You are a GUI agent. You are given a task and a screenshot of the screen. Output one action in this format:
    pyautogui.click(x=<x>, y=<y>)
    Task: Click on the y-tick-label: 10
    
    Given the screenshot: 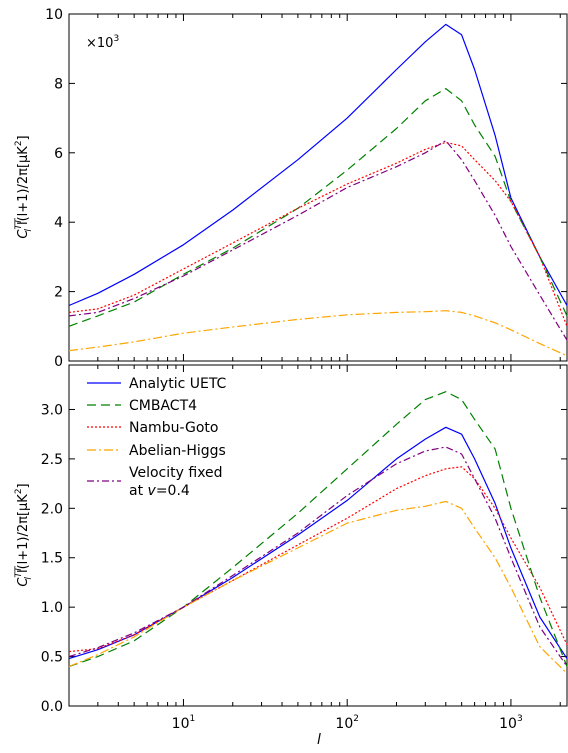 What is the action you would take?
    pyautogui.click(x=54, y=15)
    